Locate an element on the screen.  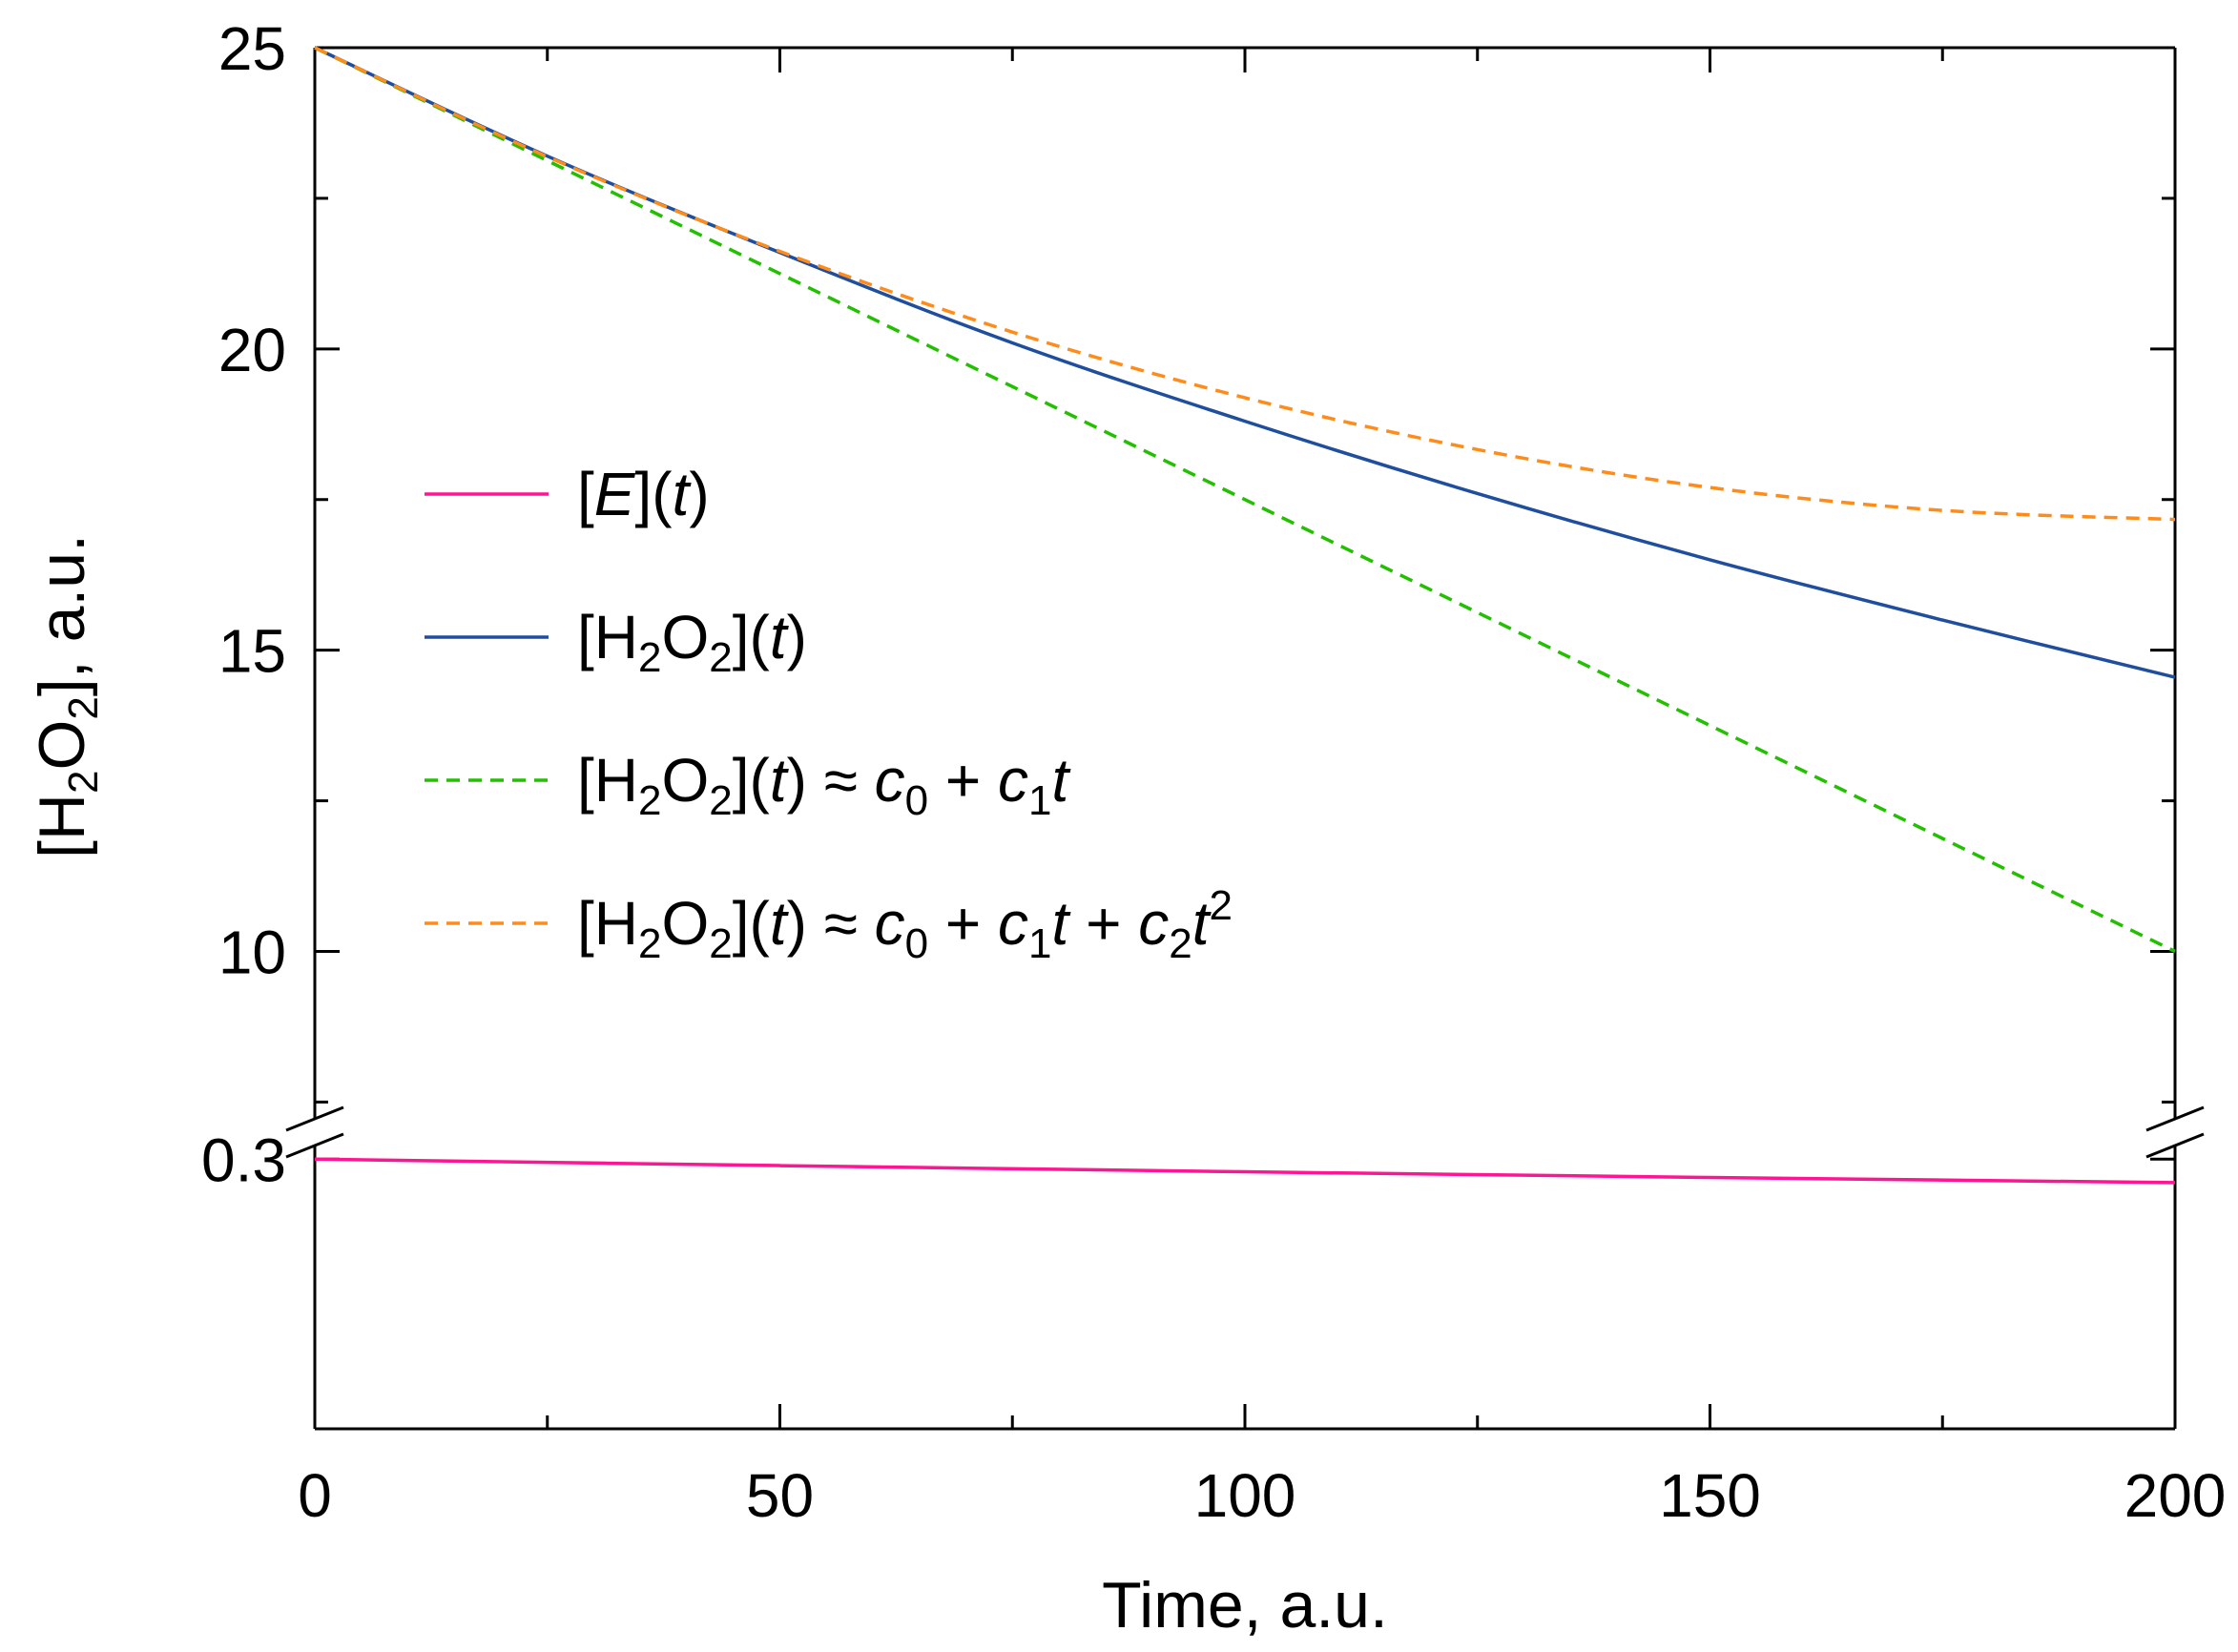
x-tick-label: 50 is located at coordinates (780, 1495).